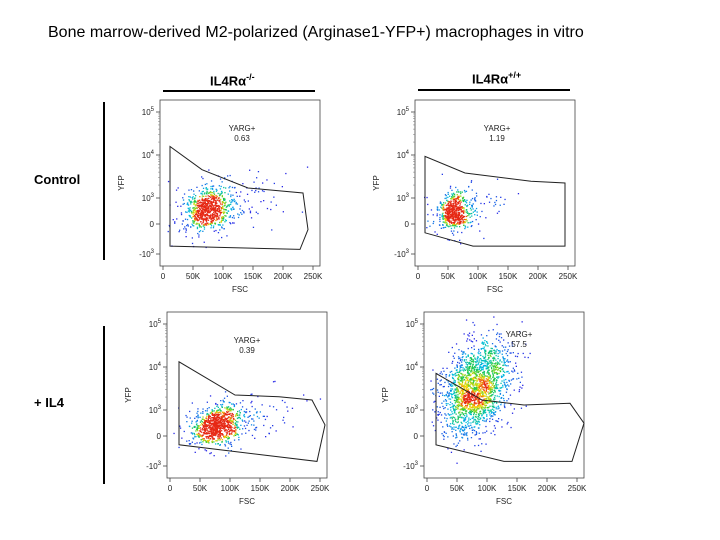  Describe the element at coordinates (247, 418) in the screenshot. I see `density-points` at that location.